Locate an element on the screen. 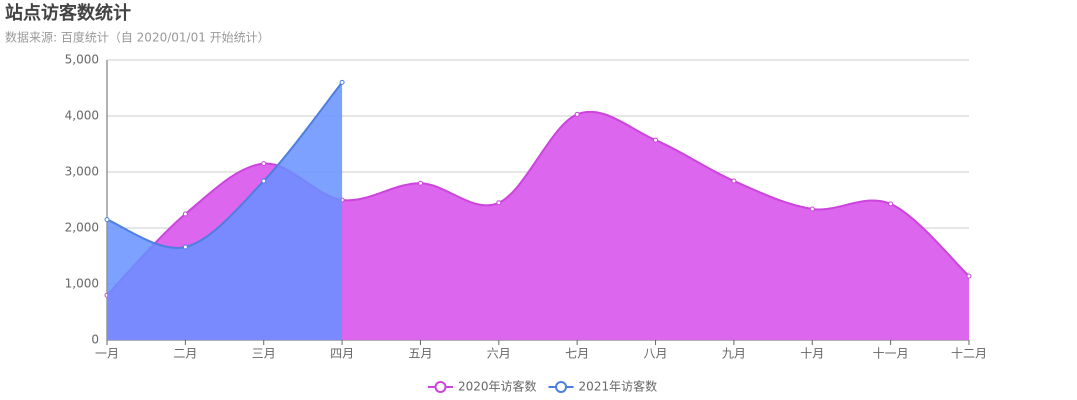  y-tick-label: 5,000 is located at coordinates (82, 60).